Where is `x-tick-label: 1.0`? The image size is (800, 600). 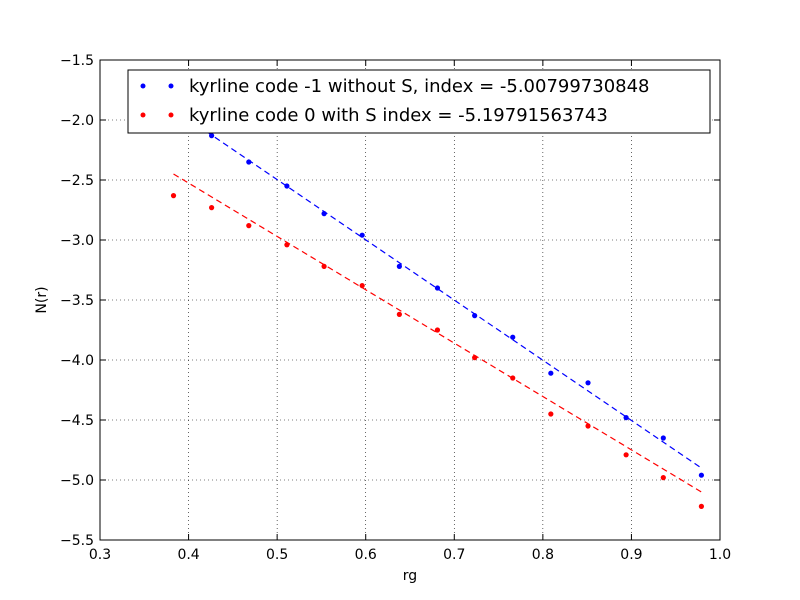
x-tick-label: 1.0 is located at coordinates (720, 555).